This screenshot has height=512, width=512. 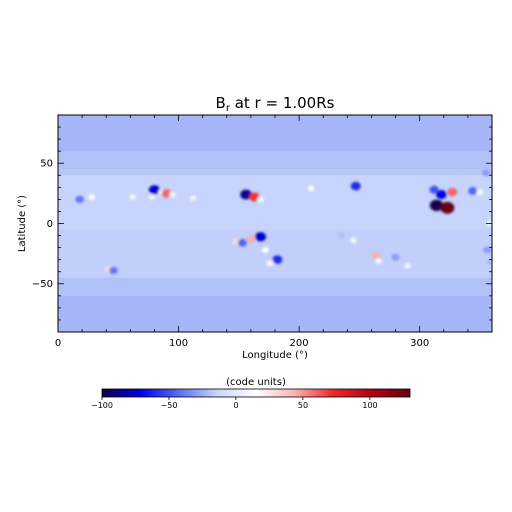 What do you see at coordinates (178, 343) in the screenshot?
I see `x-tick-label: 100` at bounding box center [178, 343].